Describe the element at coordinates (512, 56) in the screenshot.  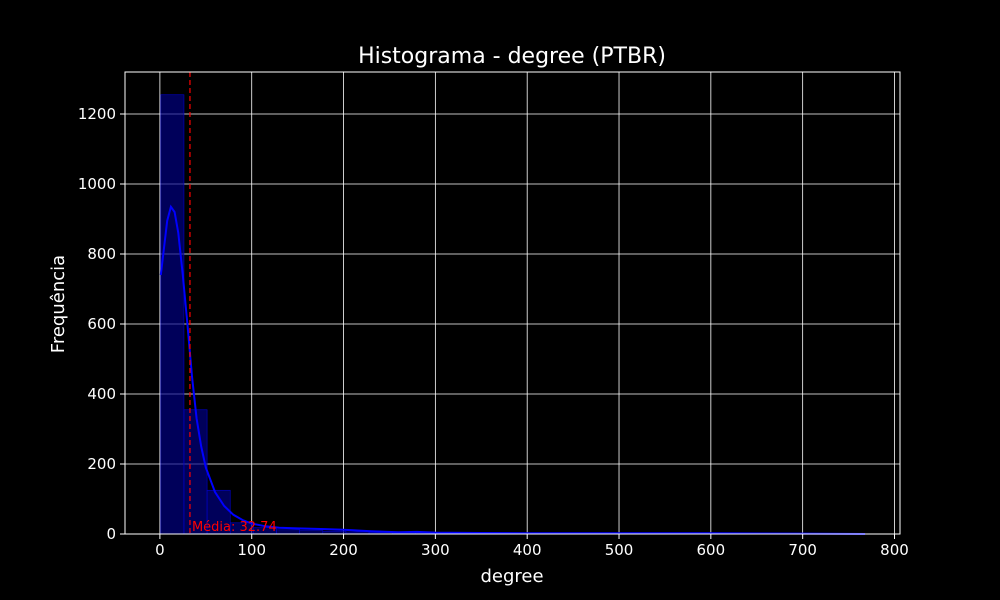
I see `chart-title: Histograma - degree (PTBR)` at that location.